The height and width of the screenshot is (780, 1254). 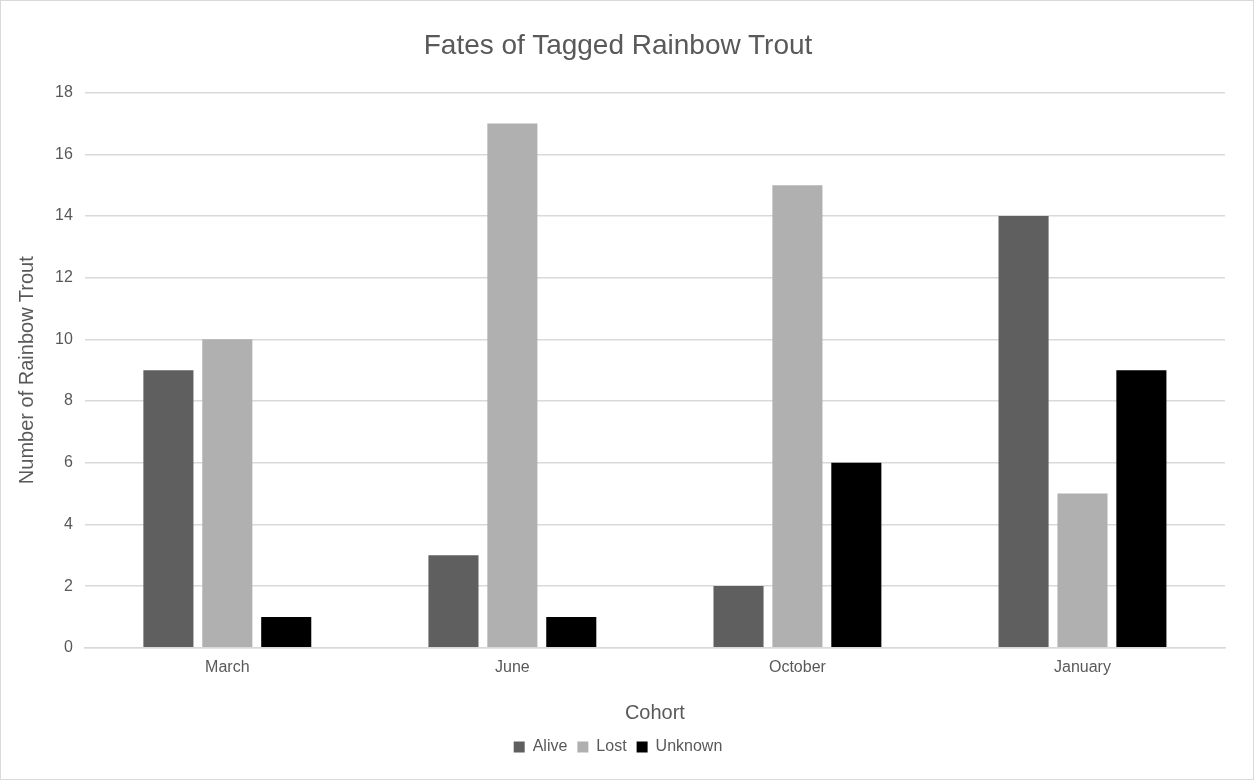 I want to click on y-tick-label: 0, so click(x=68, y=647).